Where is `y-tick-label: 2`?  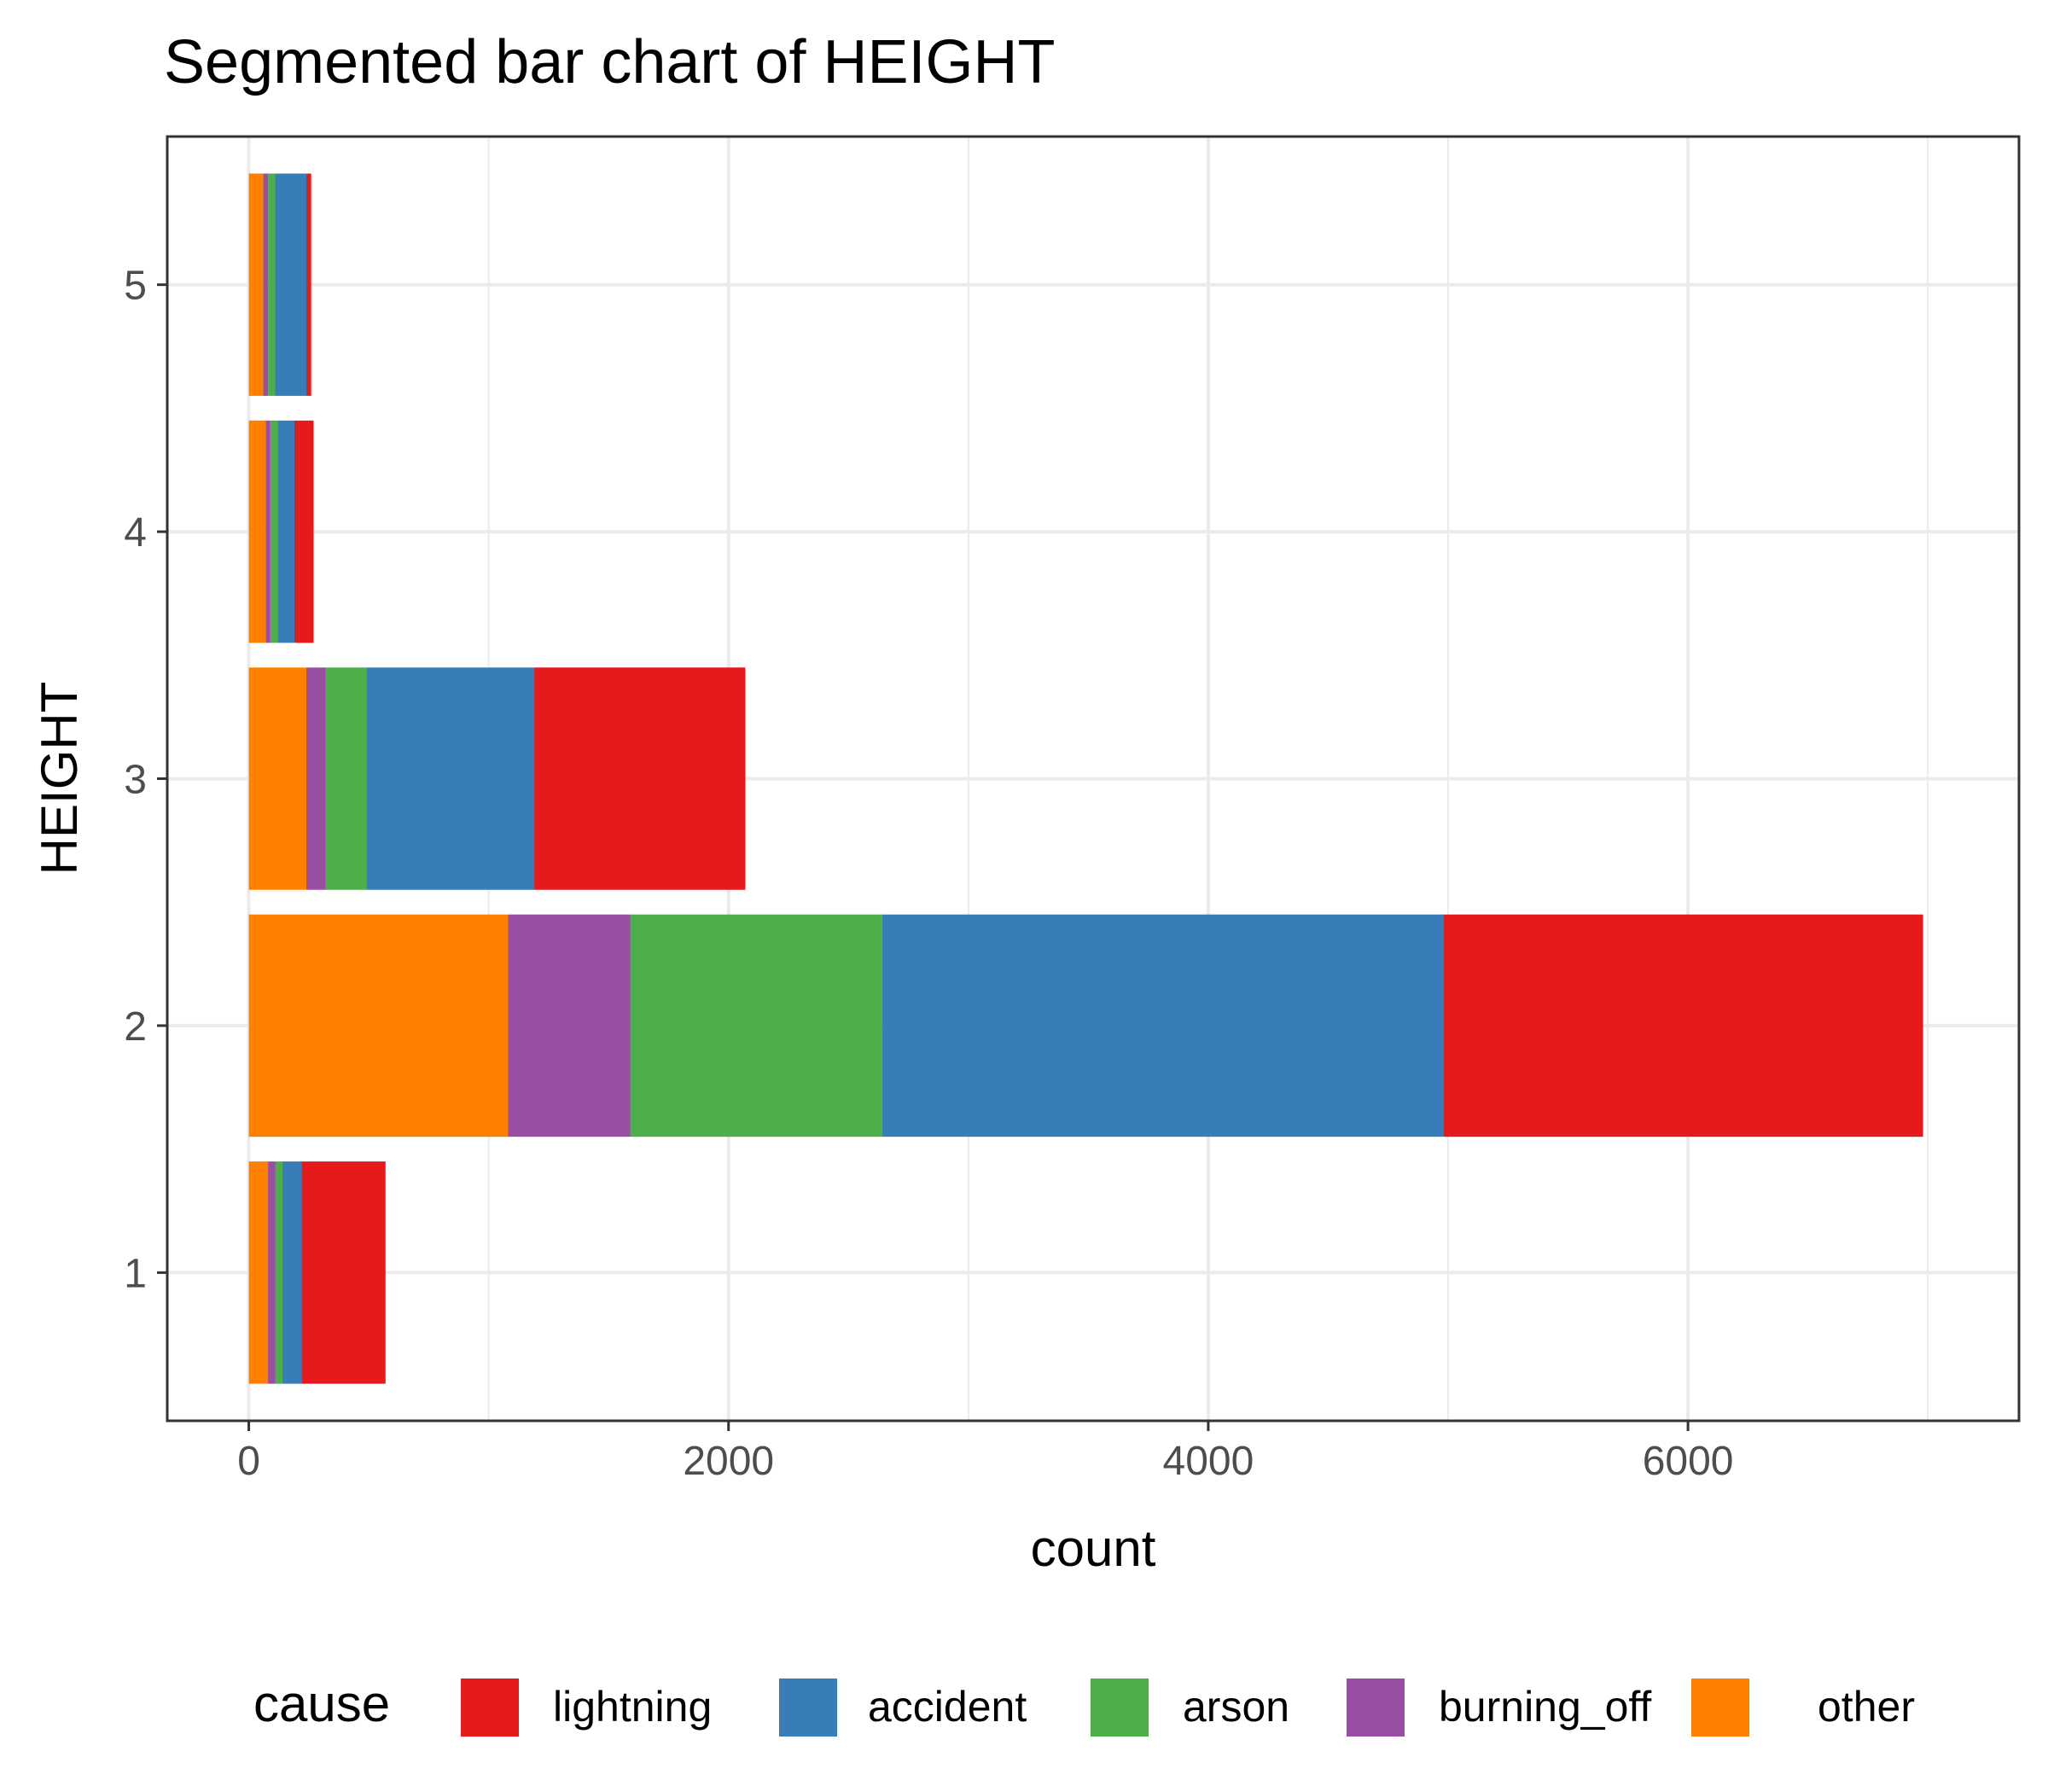 y-tick-label: 2 is located at coordinates (135, 1027).